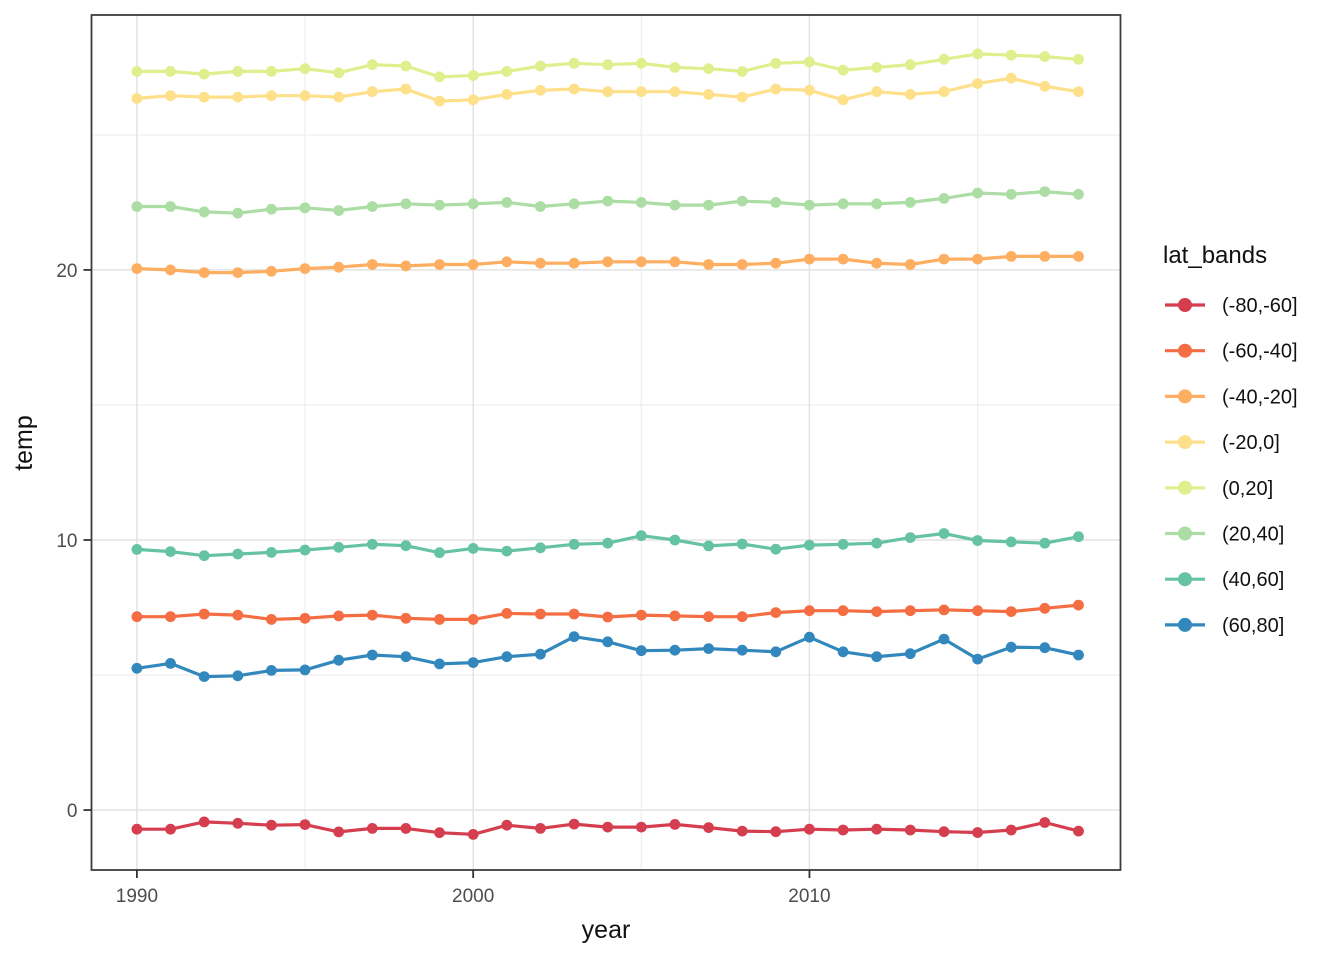 This screenshot has width=1344, height=960. Describe the element at coordinates (607, 828) in the screenshot. I see `series-(-80,-60]` at that location.